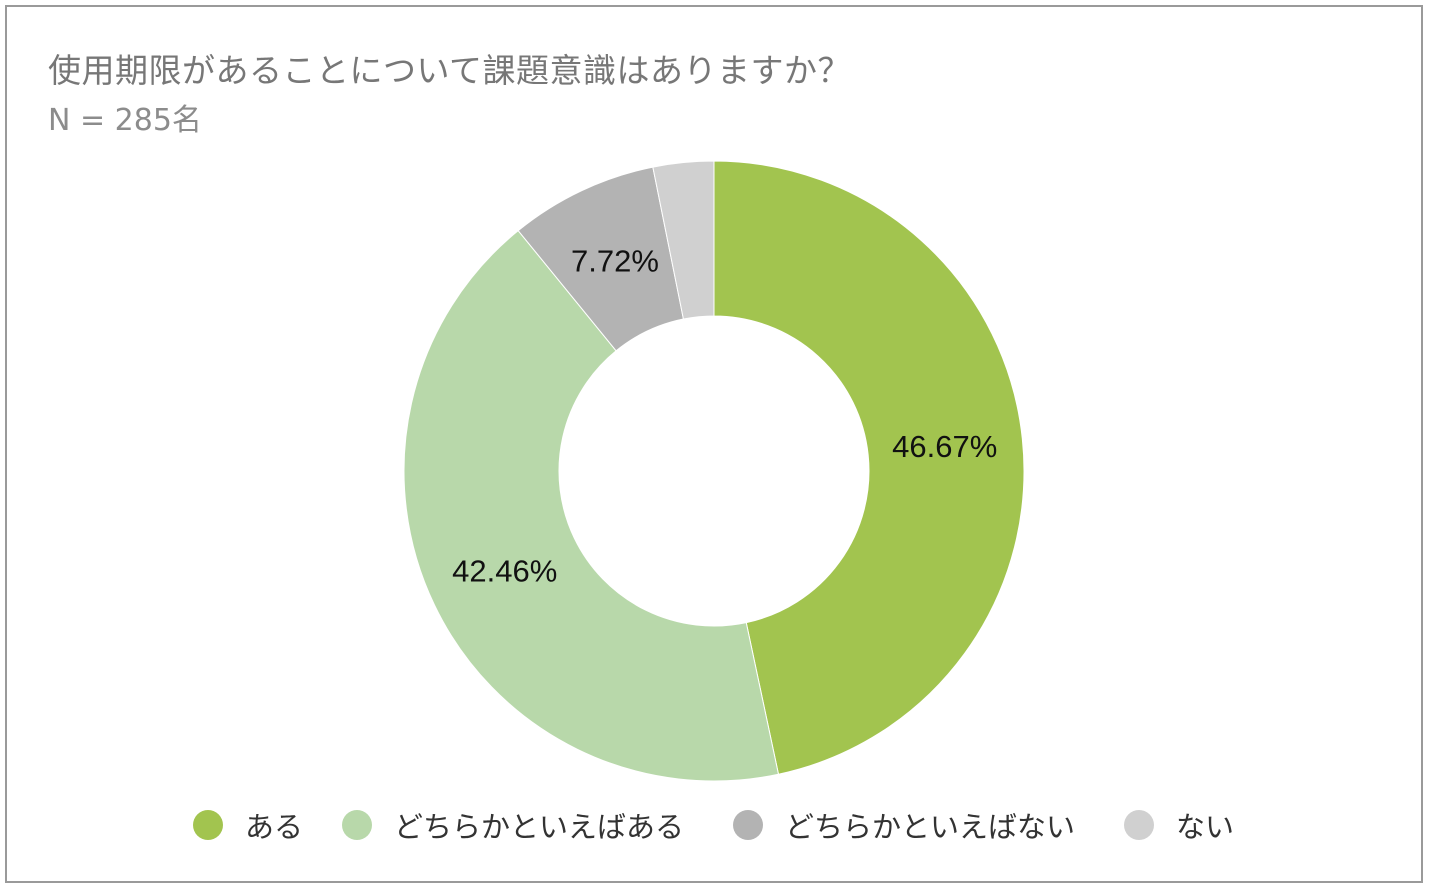 The image size is (1430, 890). I want to click on chart-title: 使用期限があることについて課題意識はありますか？, so click(450, 70).